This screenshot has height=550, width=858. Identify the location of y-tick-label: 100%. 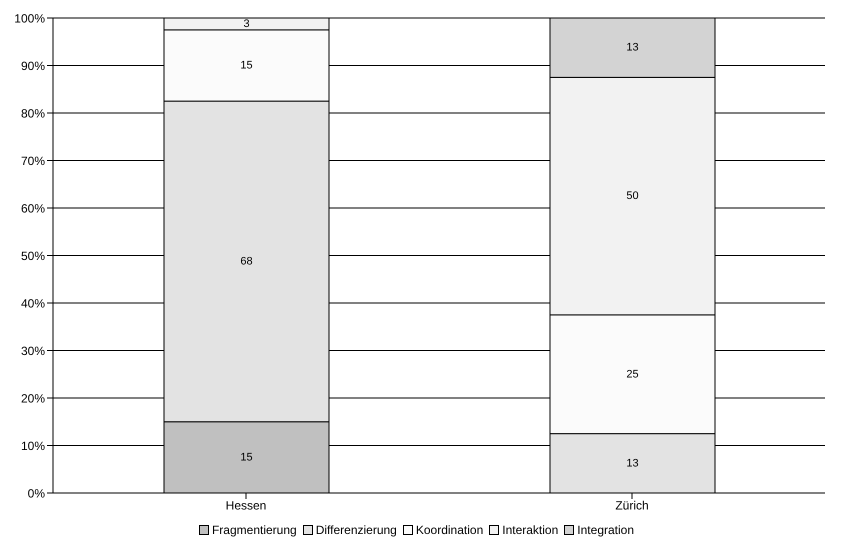
(30, 18).